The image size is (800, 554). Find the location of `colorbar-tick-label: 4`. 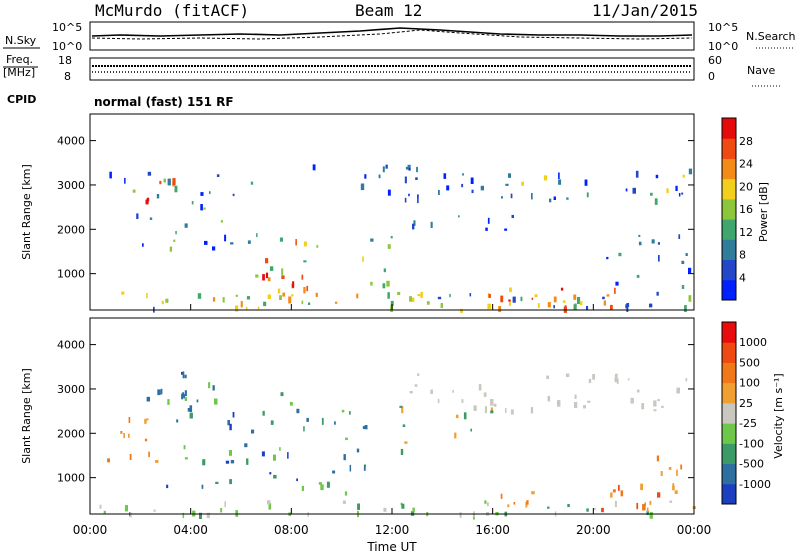

colorbar-tick-label: 4 is located at coordinates (742, 277).